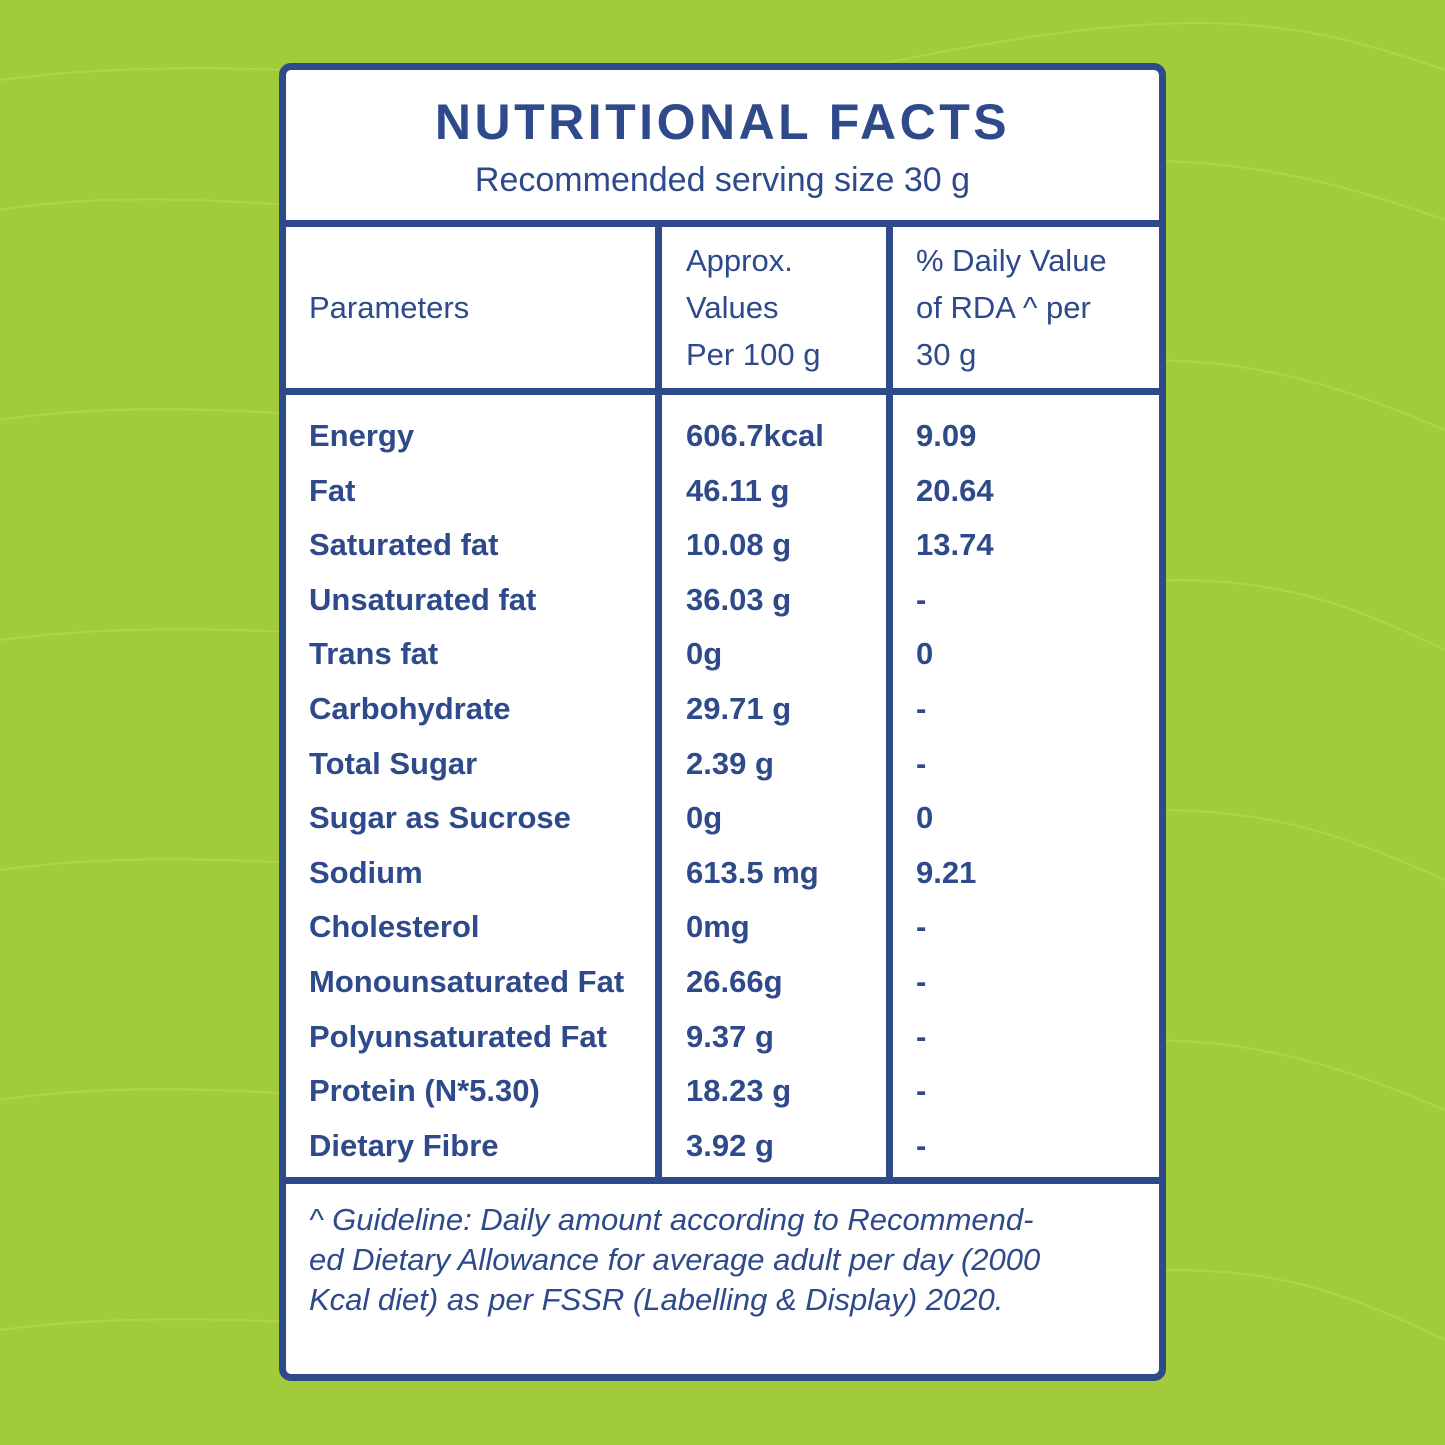  Describe the element at coordinates (946, 435) in the screenshot. I see `nutrient-daily-value: 9.09` at that location.